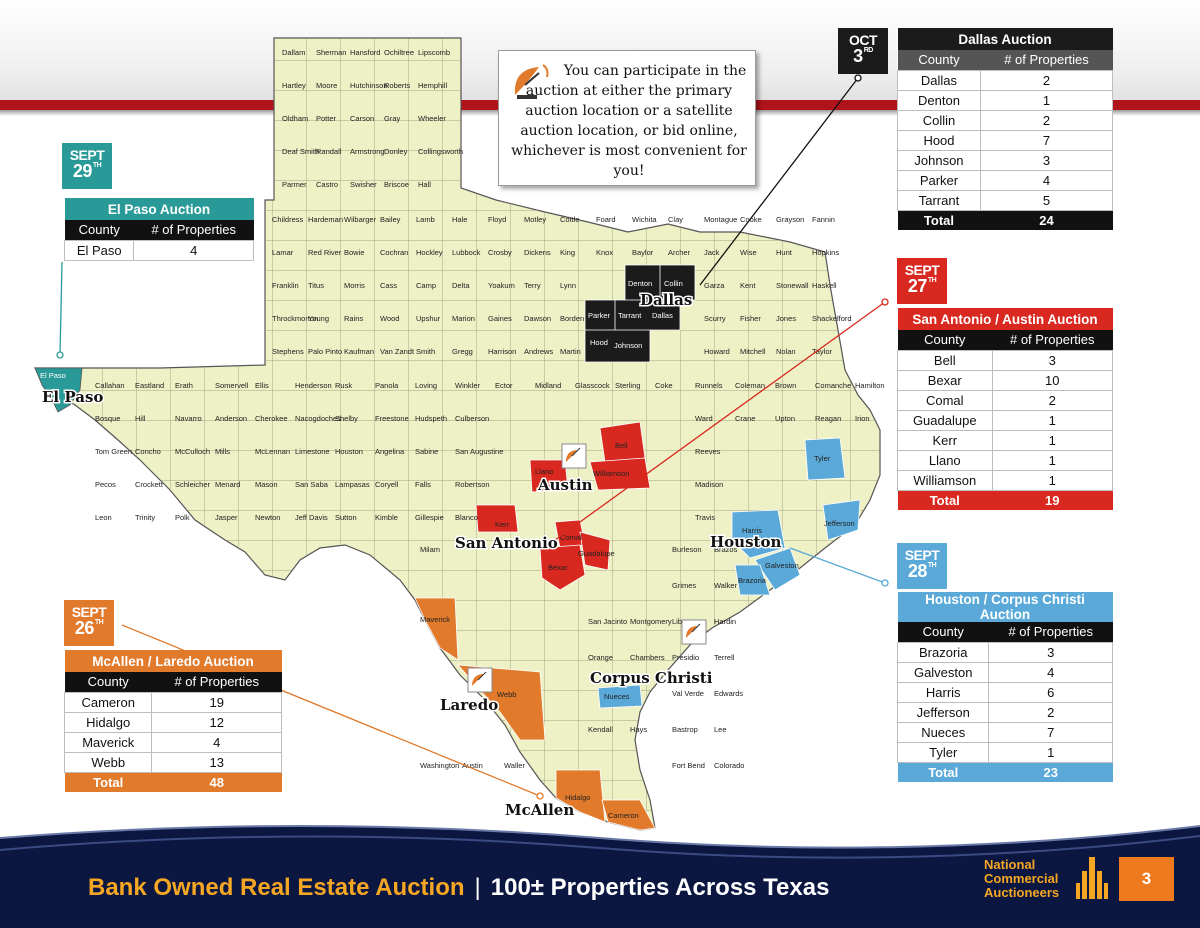 The image size is (1200, 928). I want to click on label-tyler: Tyler, so click(822, 458).